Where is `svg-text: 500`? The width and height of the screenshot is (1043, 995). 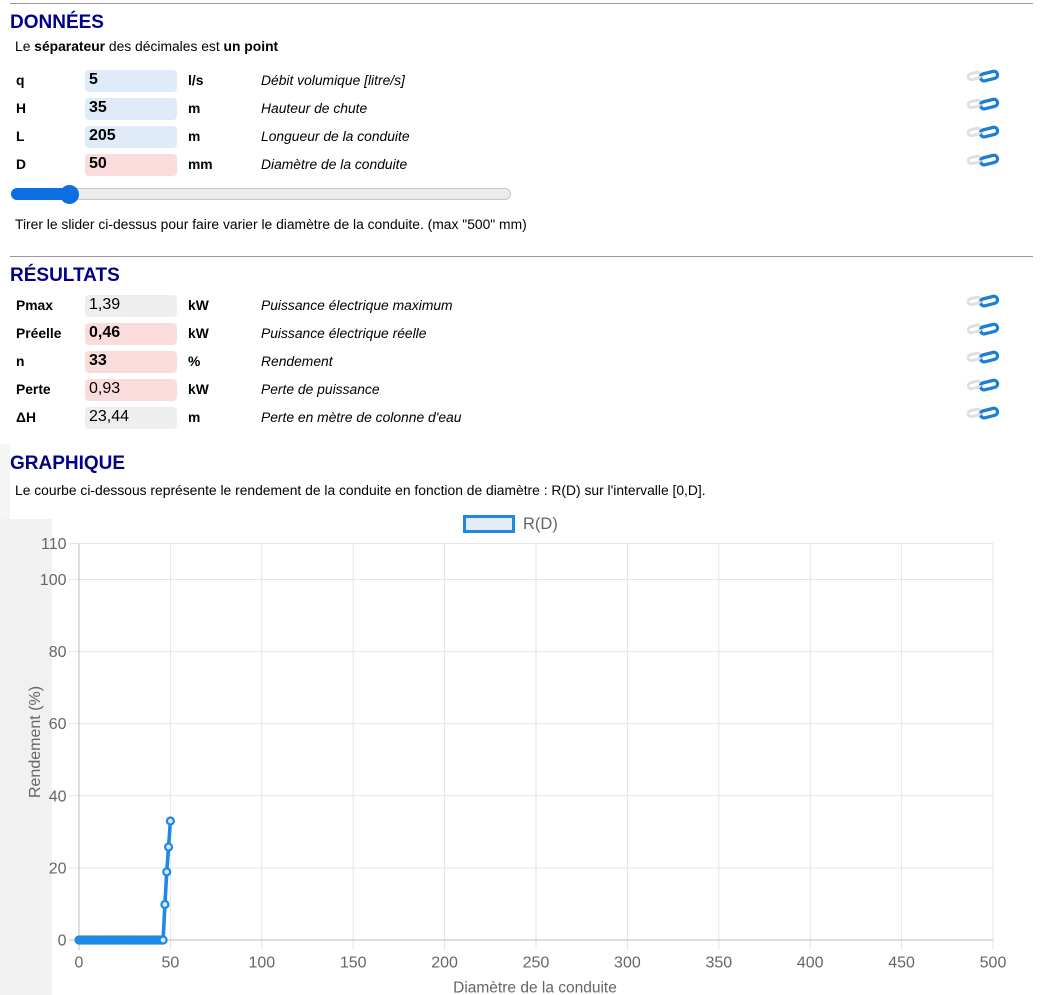
svg-text: 500 is located at coordinates (993, 962).